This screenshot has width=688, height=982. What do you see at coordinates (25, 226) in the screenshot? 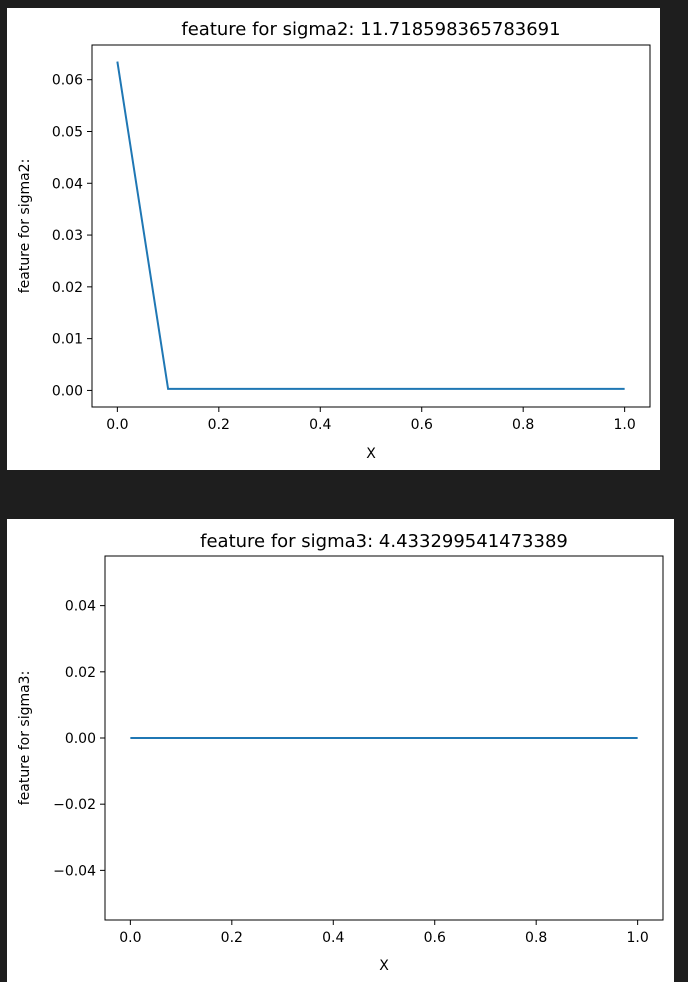
I see `y-axis-label: feature for sigma2:` at bounding box center [25, 226].